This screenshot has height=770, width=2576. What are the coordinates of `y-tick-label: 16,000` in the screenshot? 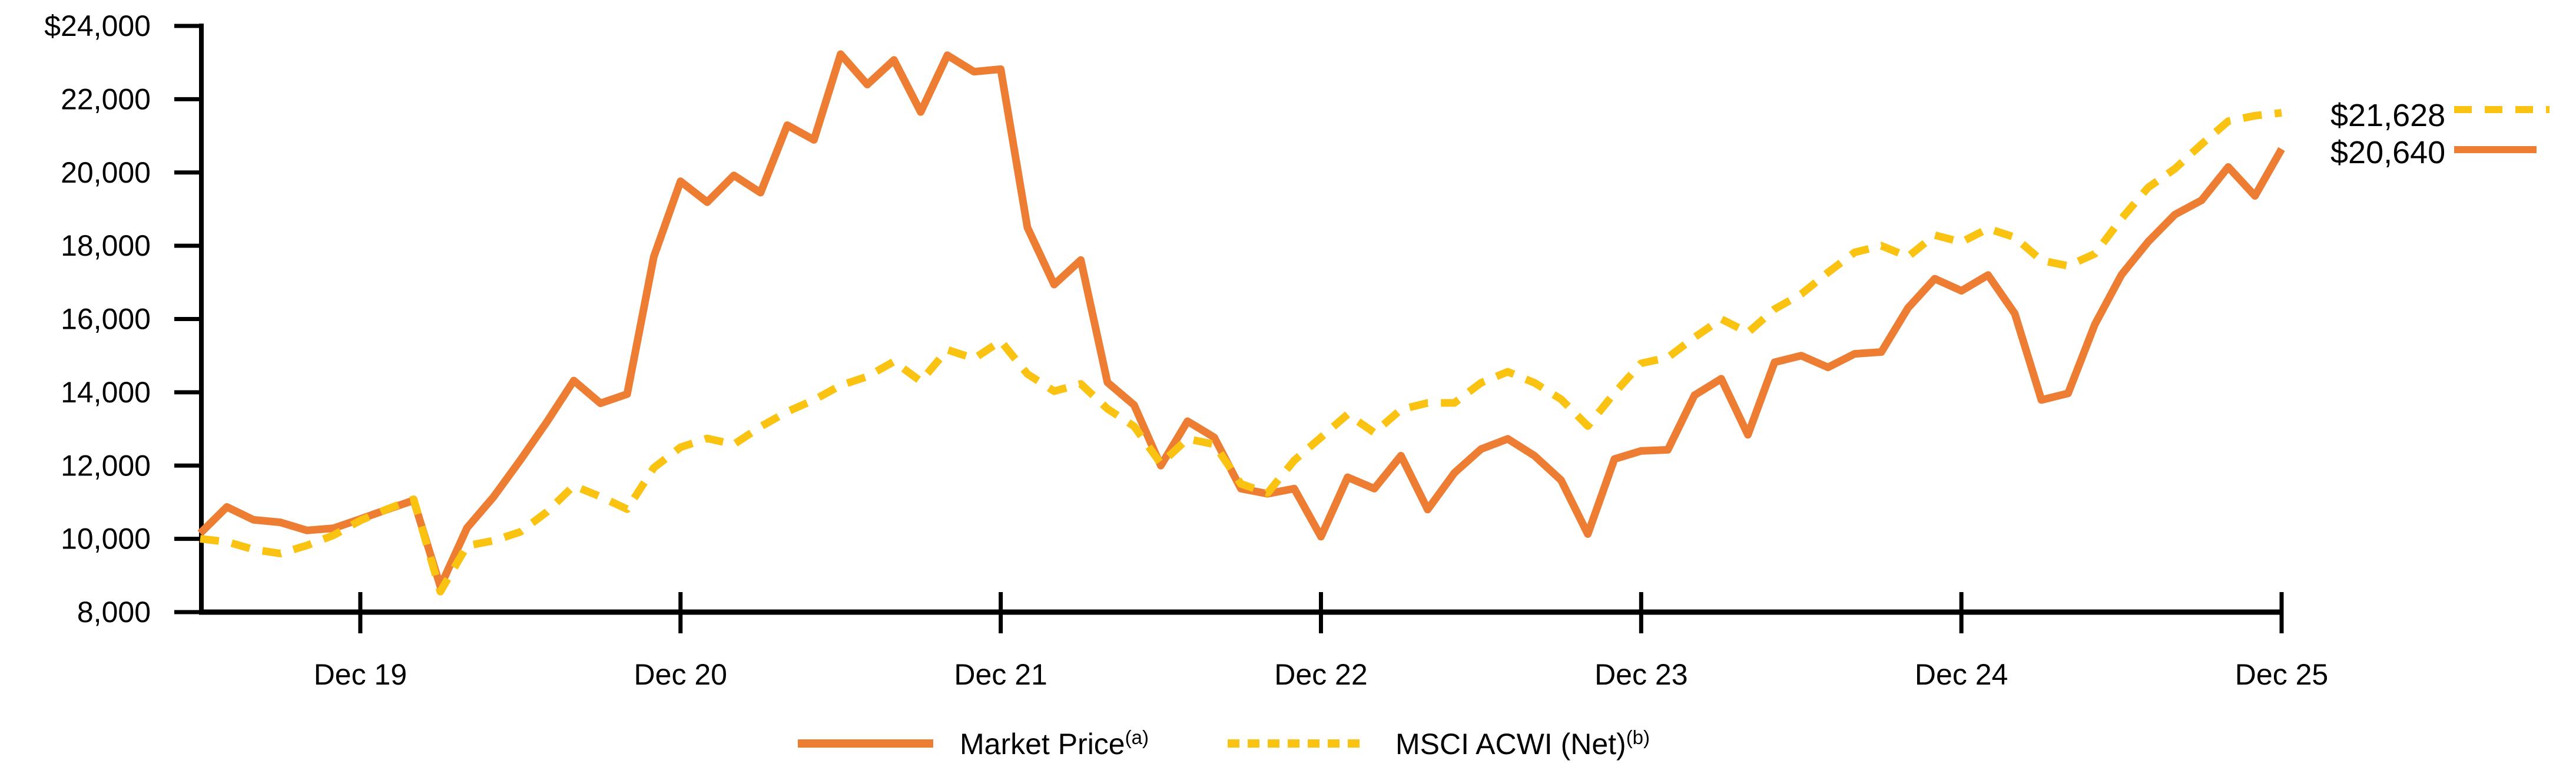 It's located at (106, 319).